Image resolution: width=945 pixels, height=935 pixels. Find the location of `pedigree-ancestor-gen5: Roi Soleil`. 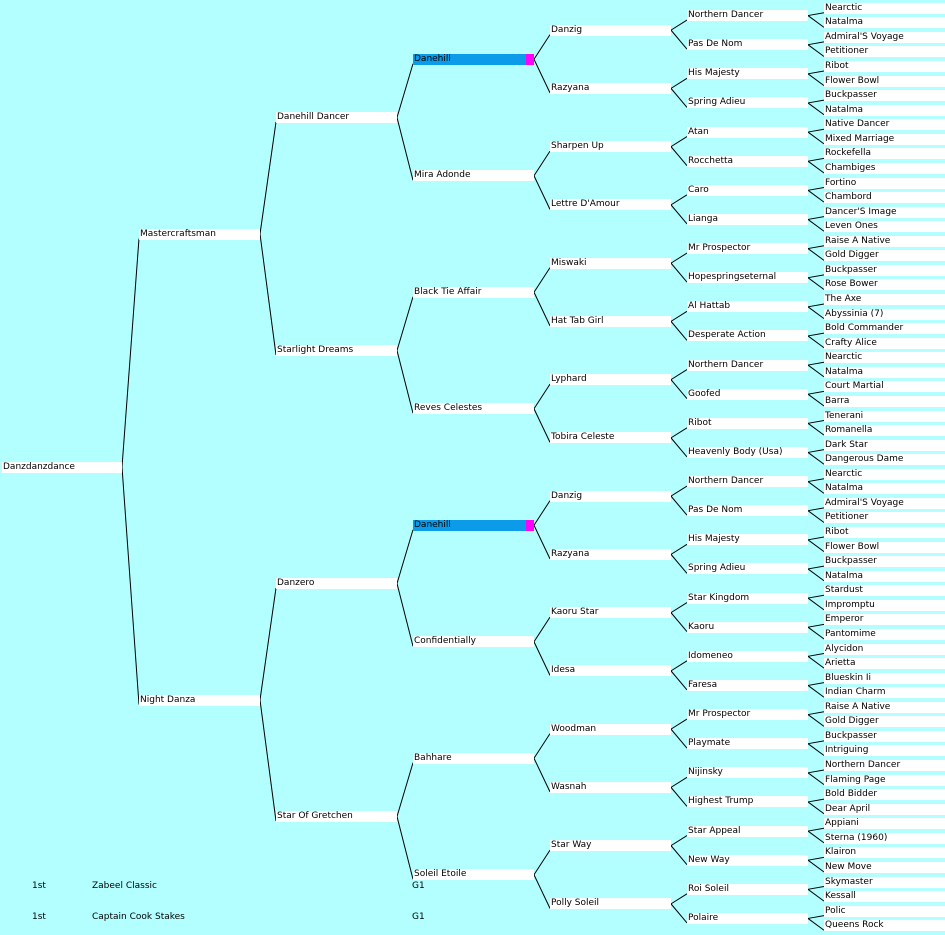

pedigree-ancestor-gen5: Roi Soleil is located at coordinates (747, 889).